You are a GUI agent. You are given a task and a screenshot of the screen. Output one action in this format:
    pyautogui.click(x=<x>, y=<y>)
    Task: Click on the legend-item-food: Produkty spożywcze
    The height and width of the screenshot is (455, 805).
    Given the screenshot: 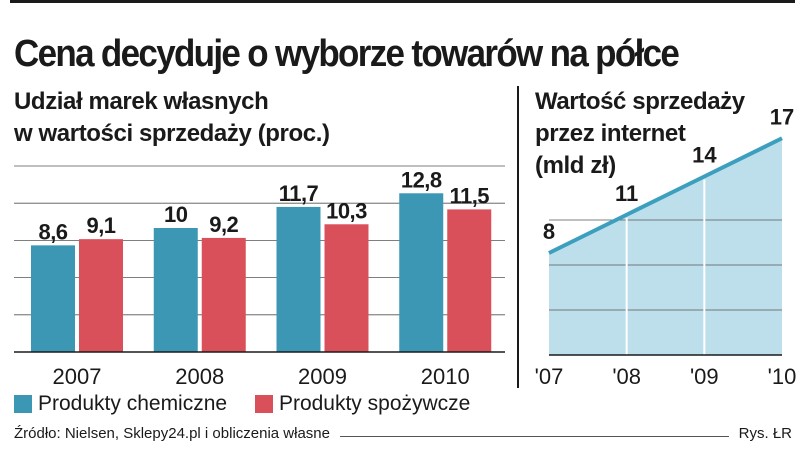 What is the action you would take?
    pyautogui.click(x=362, y=404)
    